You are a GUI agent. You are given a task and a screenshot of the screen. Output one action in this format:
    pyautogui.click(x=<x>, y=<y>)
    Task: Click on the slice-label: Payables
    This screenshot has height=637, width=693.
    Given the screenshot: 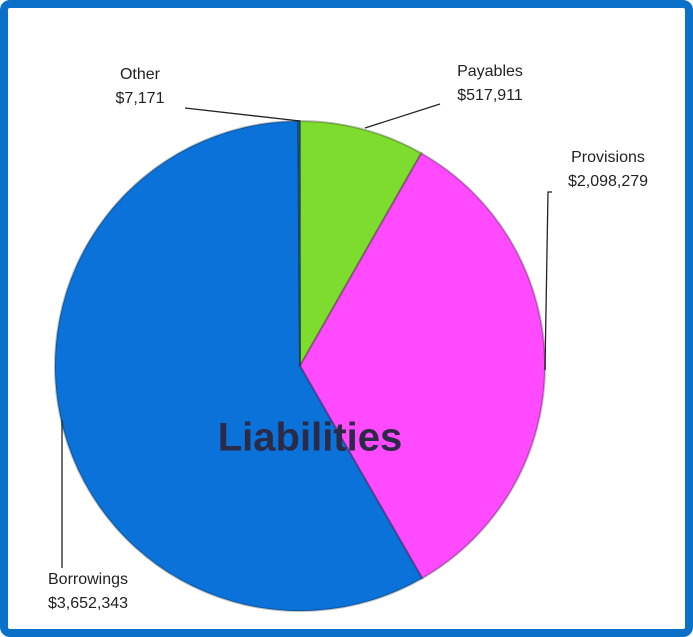 What is the action you would take?
    pyautogui.click(x=490, y=71)
    